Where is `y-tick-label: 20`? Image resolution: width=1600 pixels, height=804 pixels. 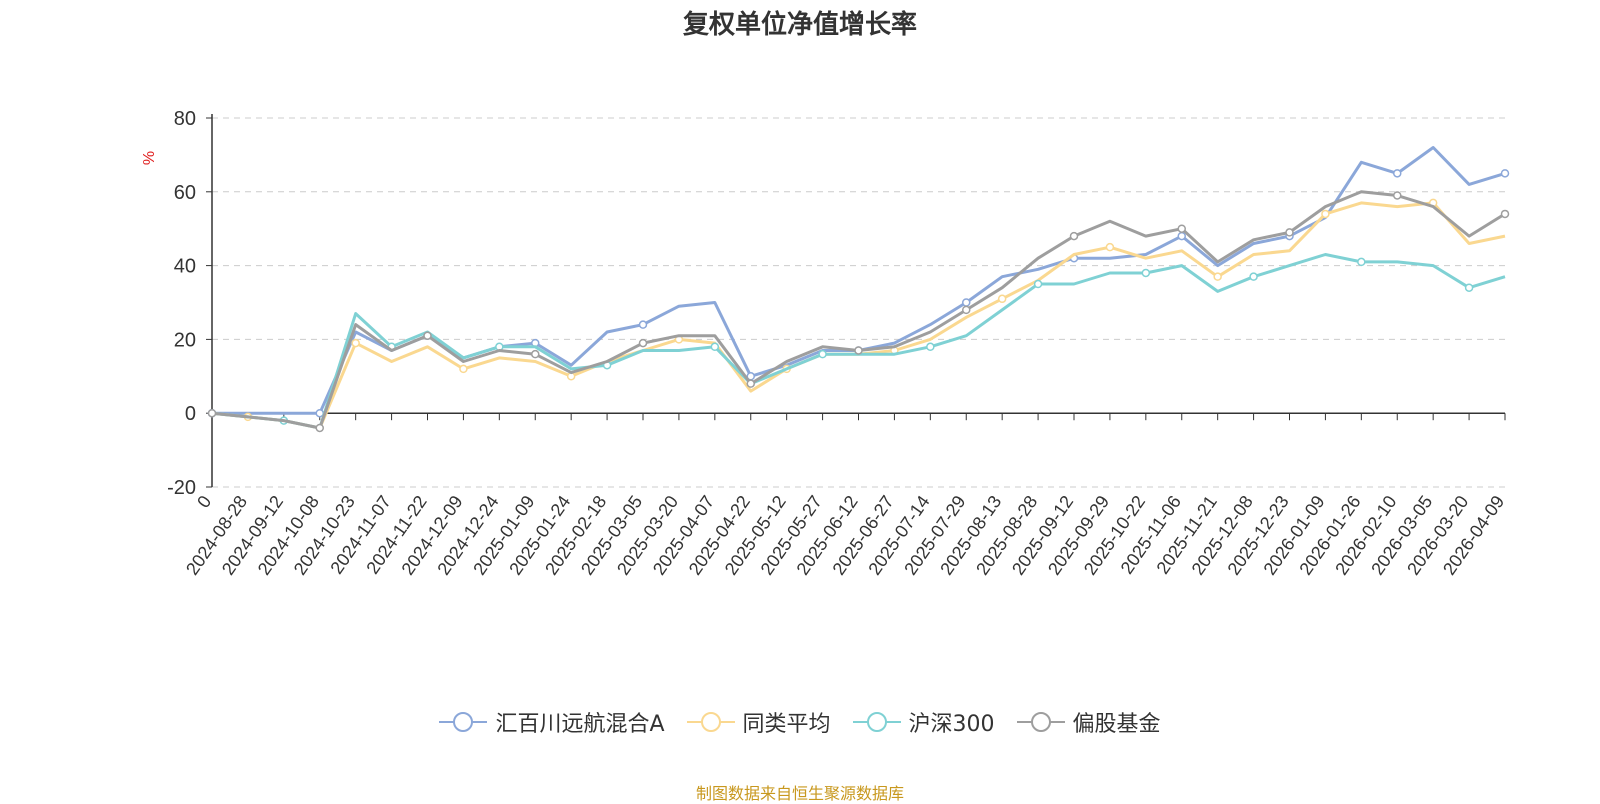 y-tick-label: 20 is located at coordinates (185, 340).